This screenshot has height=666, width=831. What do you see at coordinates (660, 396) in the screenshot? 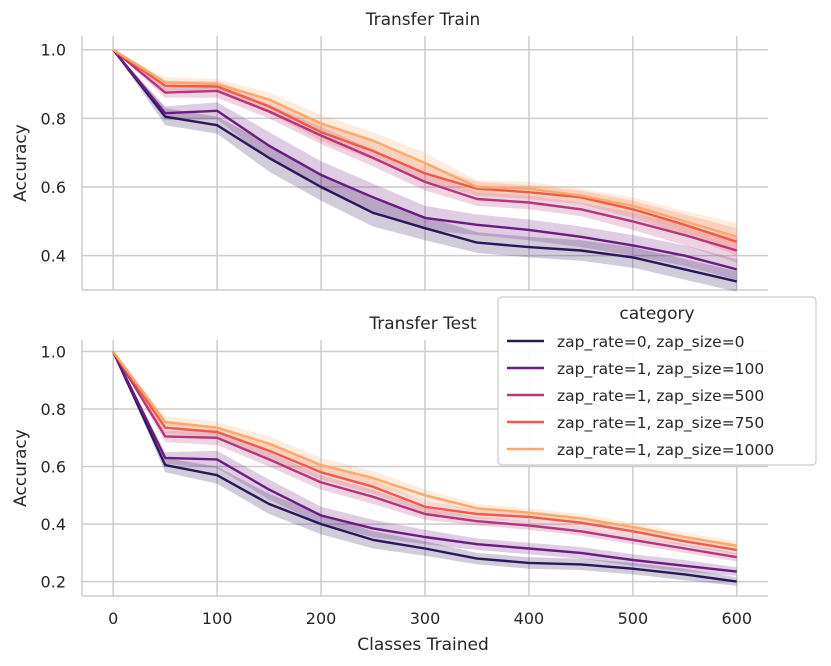
I see `legend-entry-label: zap_rate=1, zap_size=500` at bounding box center [660, 396].